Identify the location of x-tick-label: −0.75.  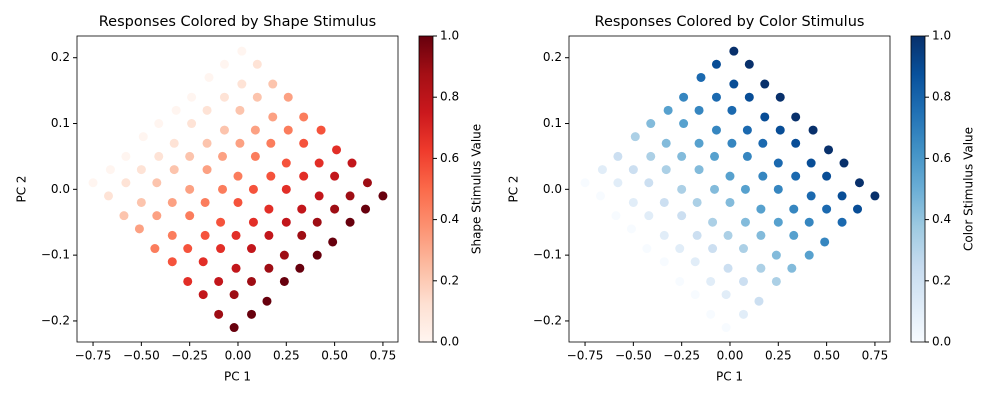
(585, 356).